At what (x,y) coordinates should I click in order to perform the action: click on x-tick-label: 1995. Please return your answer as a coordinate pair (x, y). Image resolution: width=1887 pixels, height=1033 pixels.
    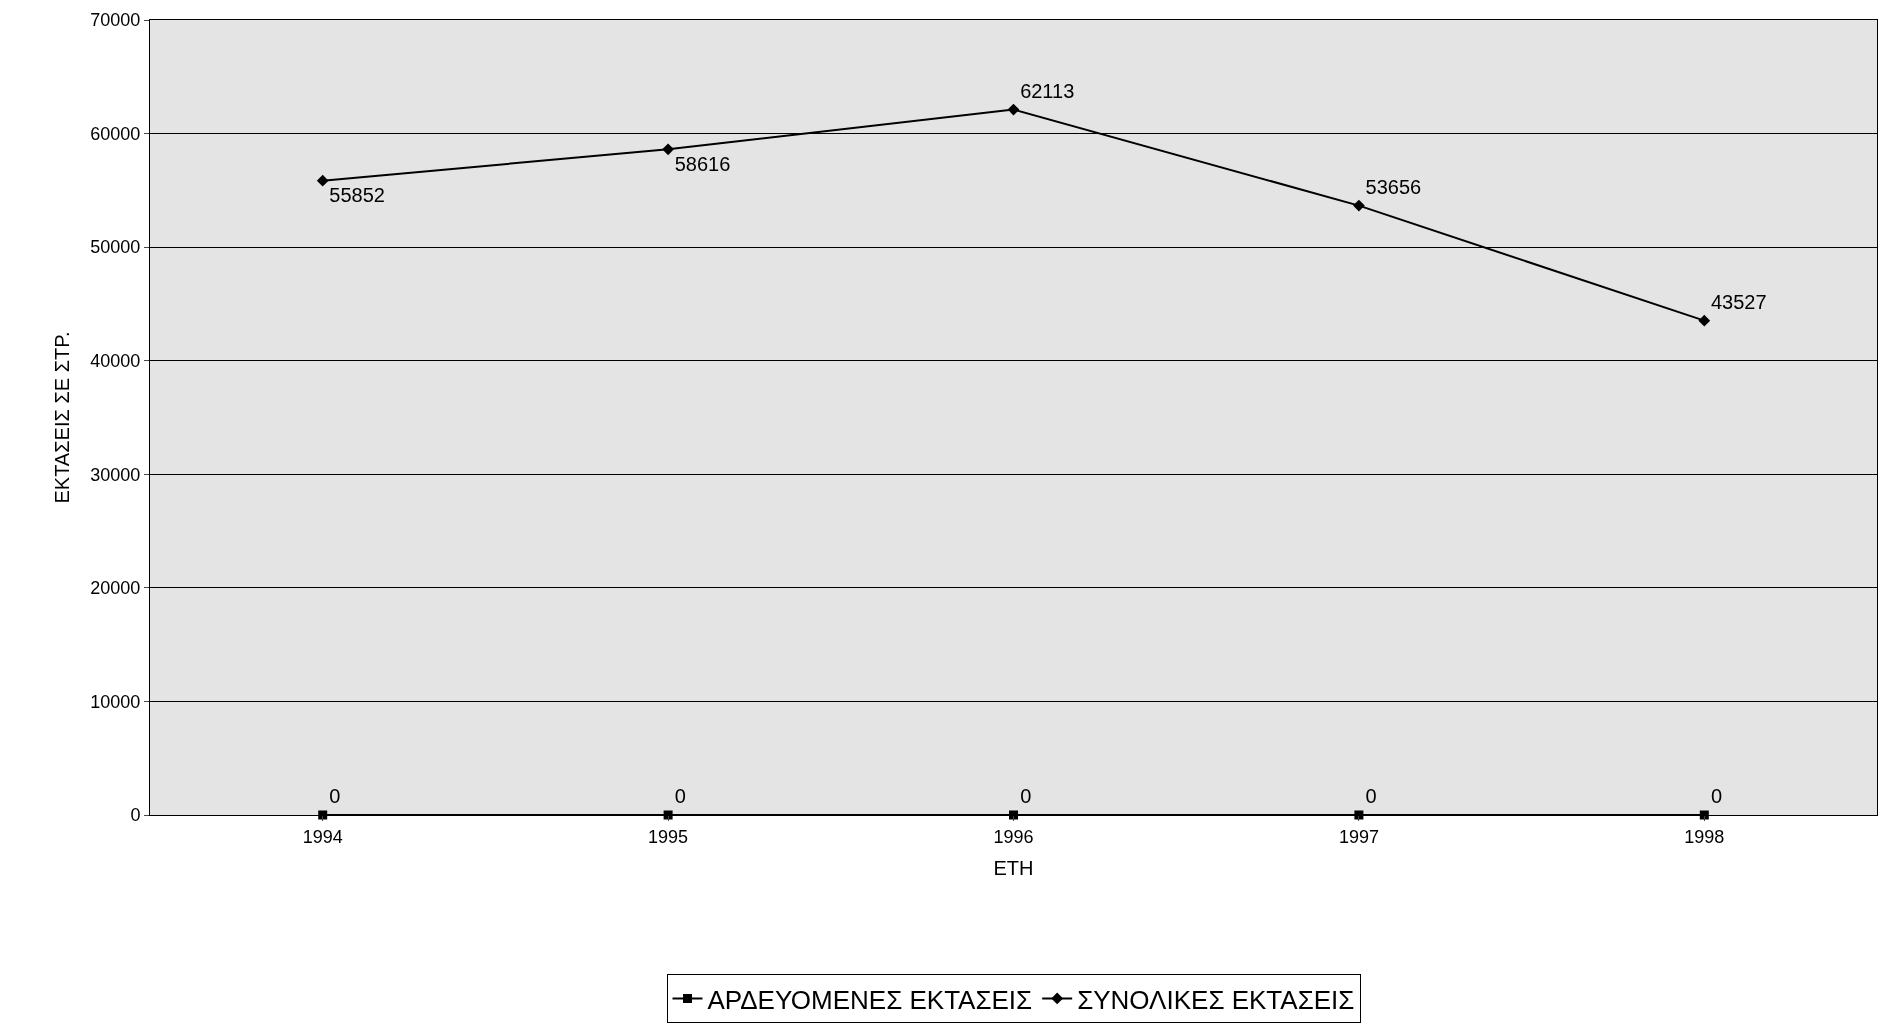
    Looking at the image, I should click on (668, 836).